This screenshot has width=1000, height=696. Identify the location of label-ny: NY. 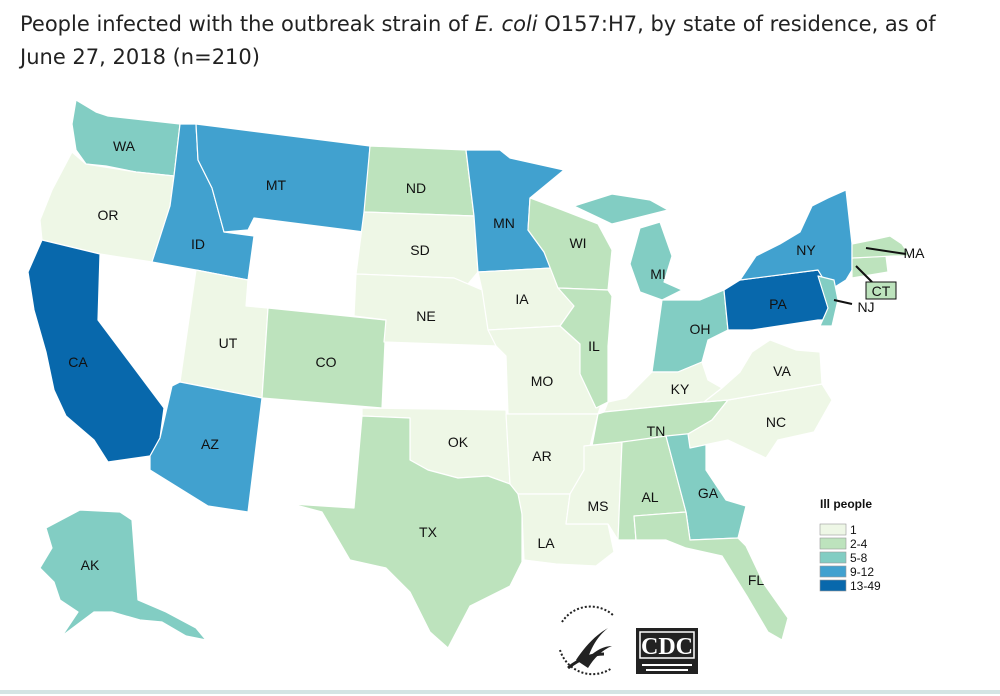
(806, 250).